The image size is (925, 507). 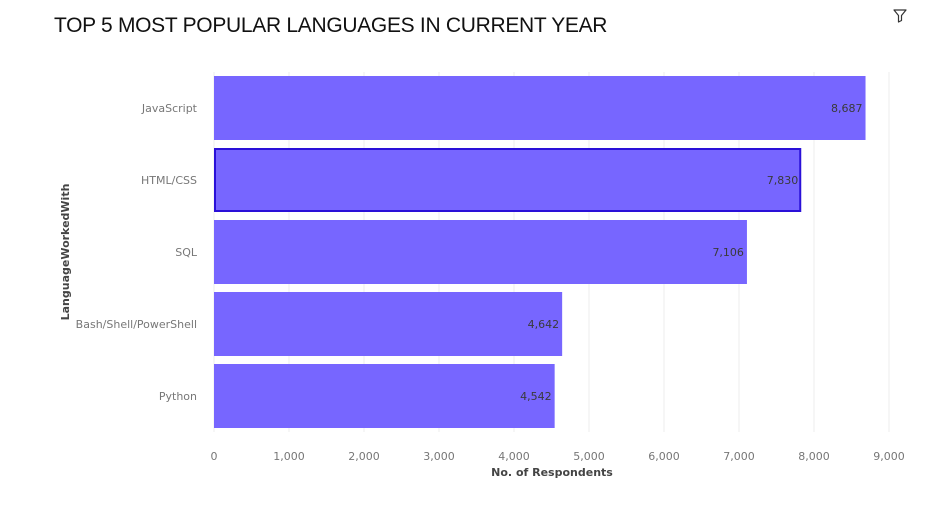 I want to click on category-label: Python, so click(x=178, y=396).